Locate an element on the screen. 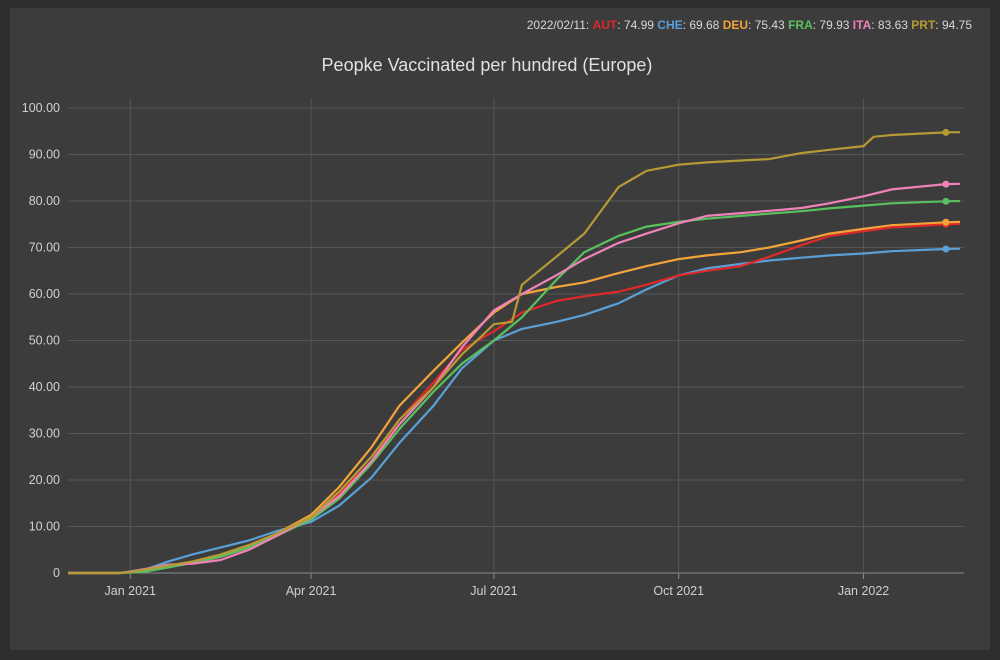  legend-item: ITA: 83.63 is located at coordinates (880, 25).